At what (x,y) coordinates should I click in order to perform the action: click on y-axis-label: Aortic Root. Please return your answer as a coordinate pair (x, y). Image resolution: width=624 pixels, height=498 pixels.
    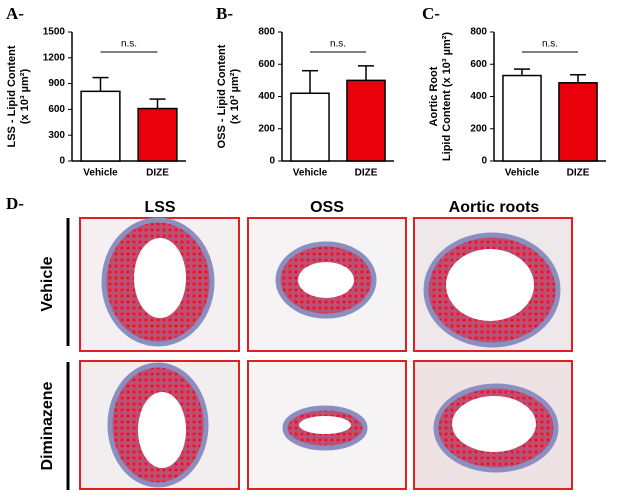
    Looking at the image, I should click on (434, 96).